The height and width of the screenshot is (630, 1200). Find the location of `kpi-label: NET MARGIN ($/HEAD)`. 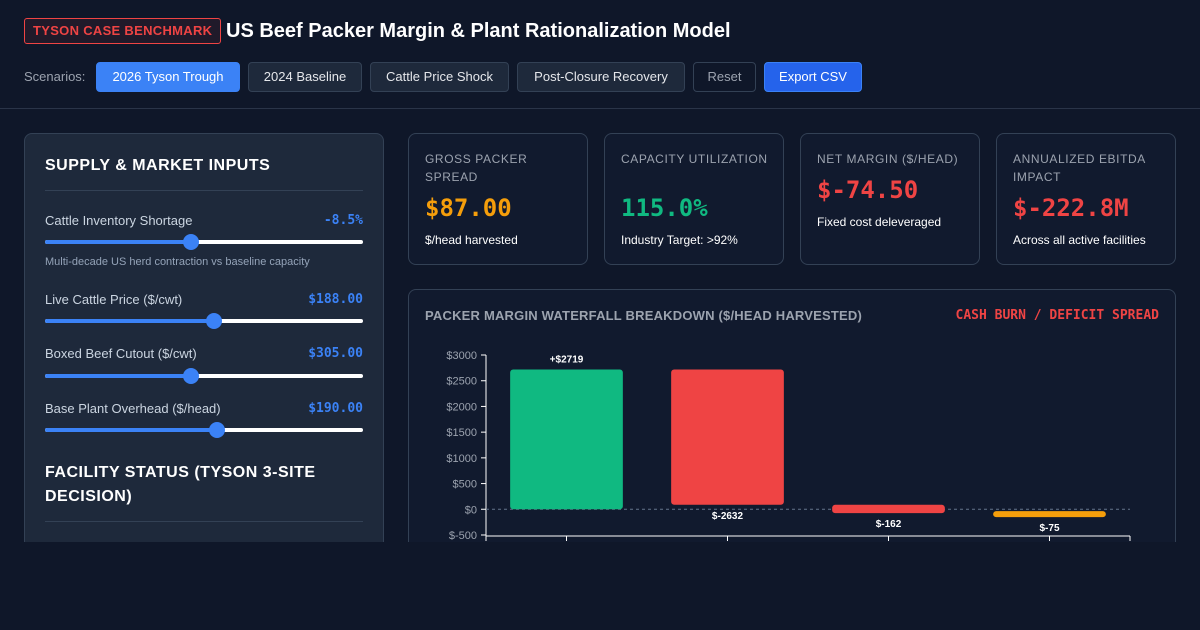

kpi-label: NET MARGIN ($/HEAD) is located at coordinates (888, 159).